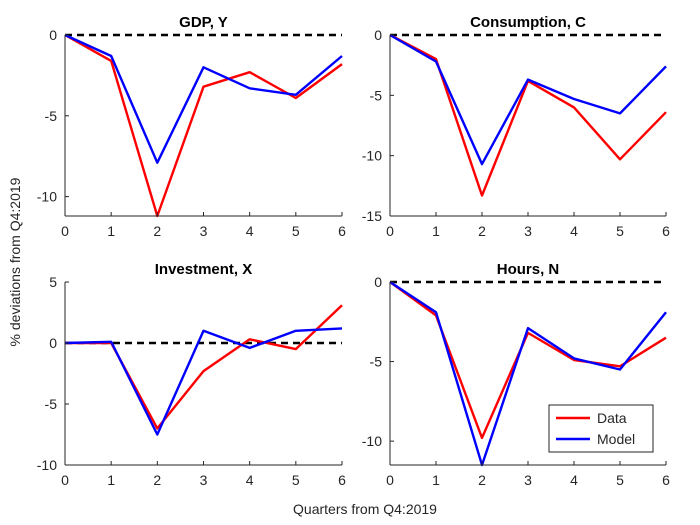  What do you see at coordinates (616, 439) in the screenshot?
I see `legend-label-model: Model` at bounding box center [616, 439].